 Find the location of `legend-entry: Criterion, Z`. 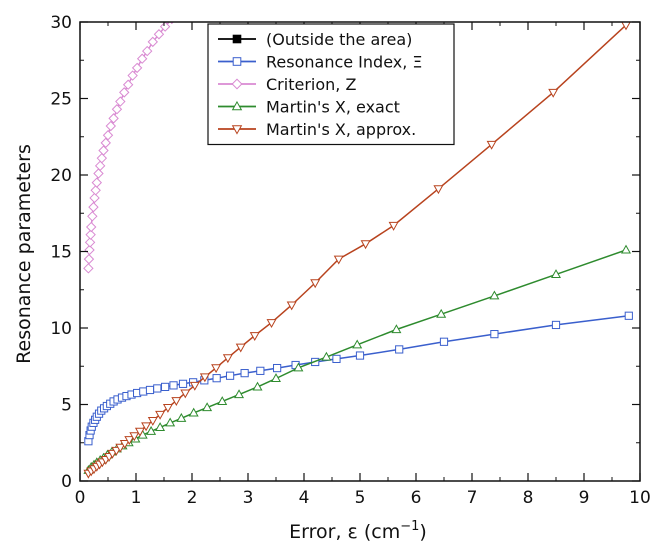

legend-entry: Criterion, Z is located at coordinates (287, 84).